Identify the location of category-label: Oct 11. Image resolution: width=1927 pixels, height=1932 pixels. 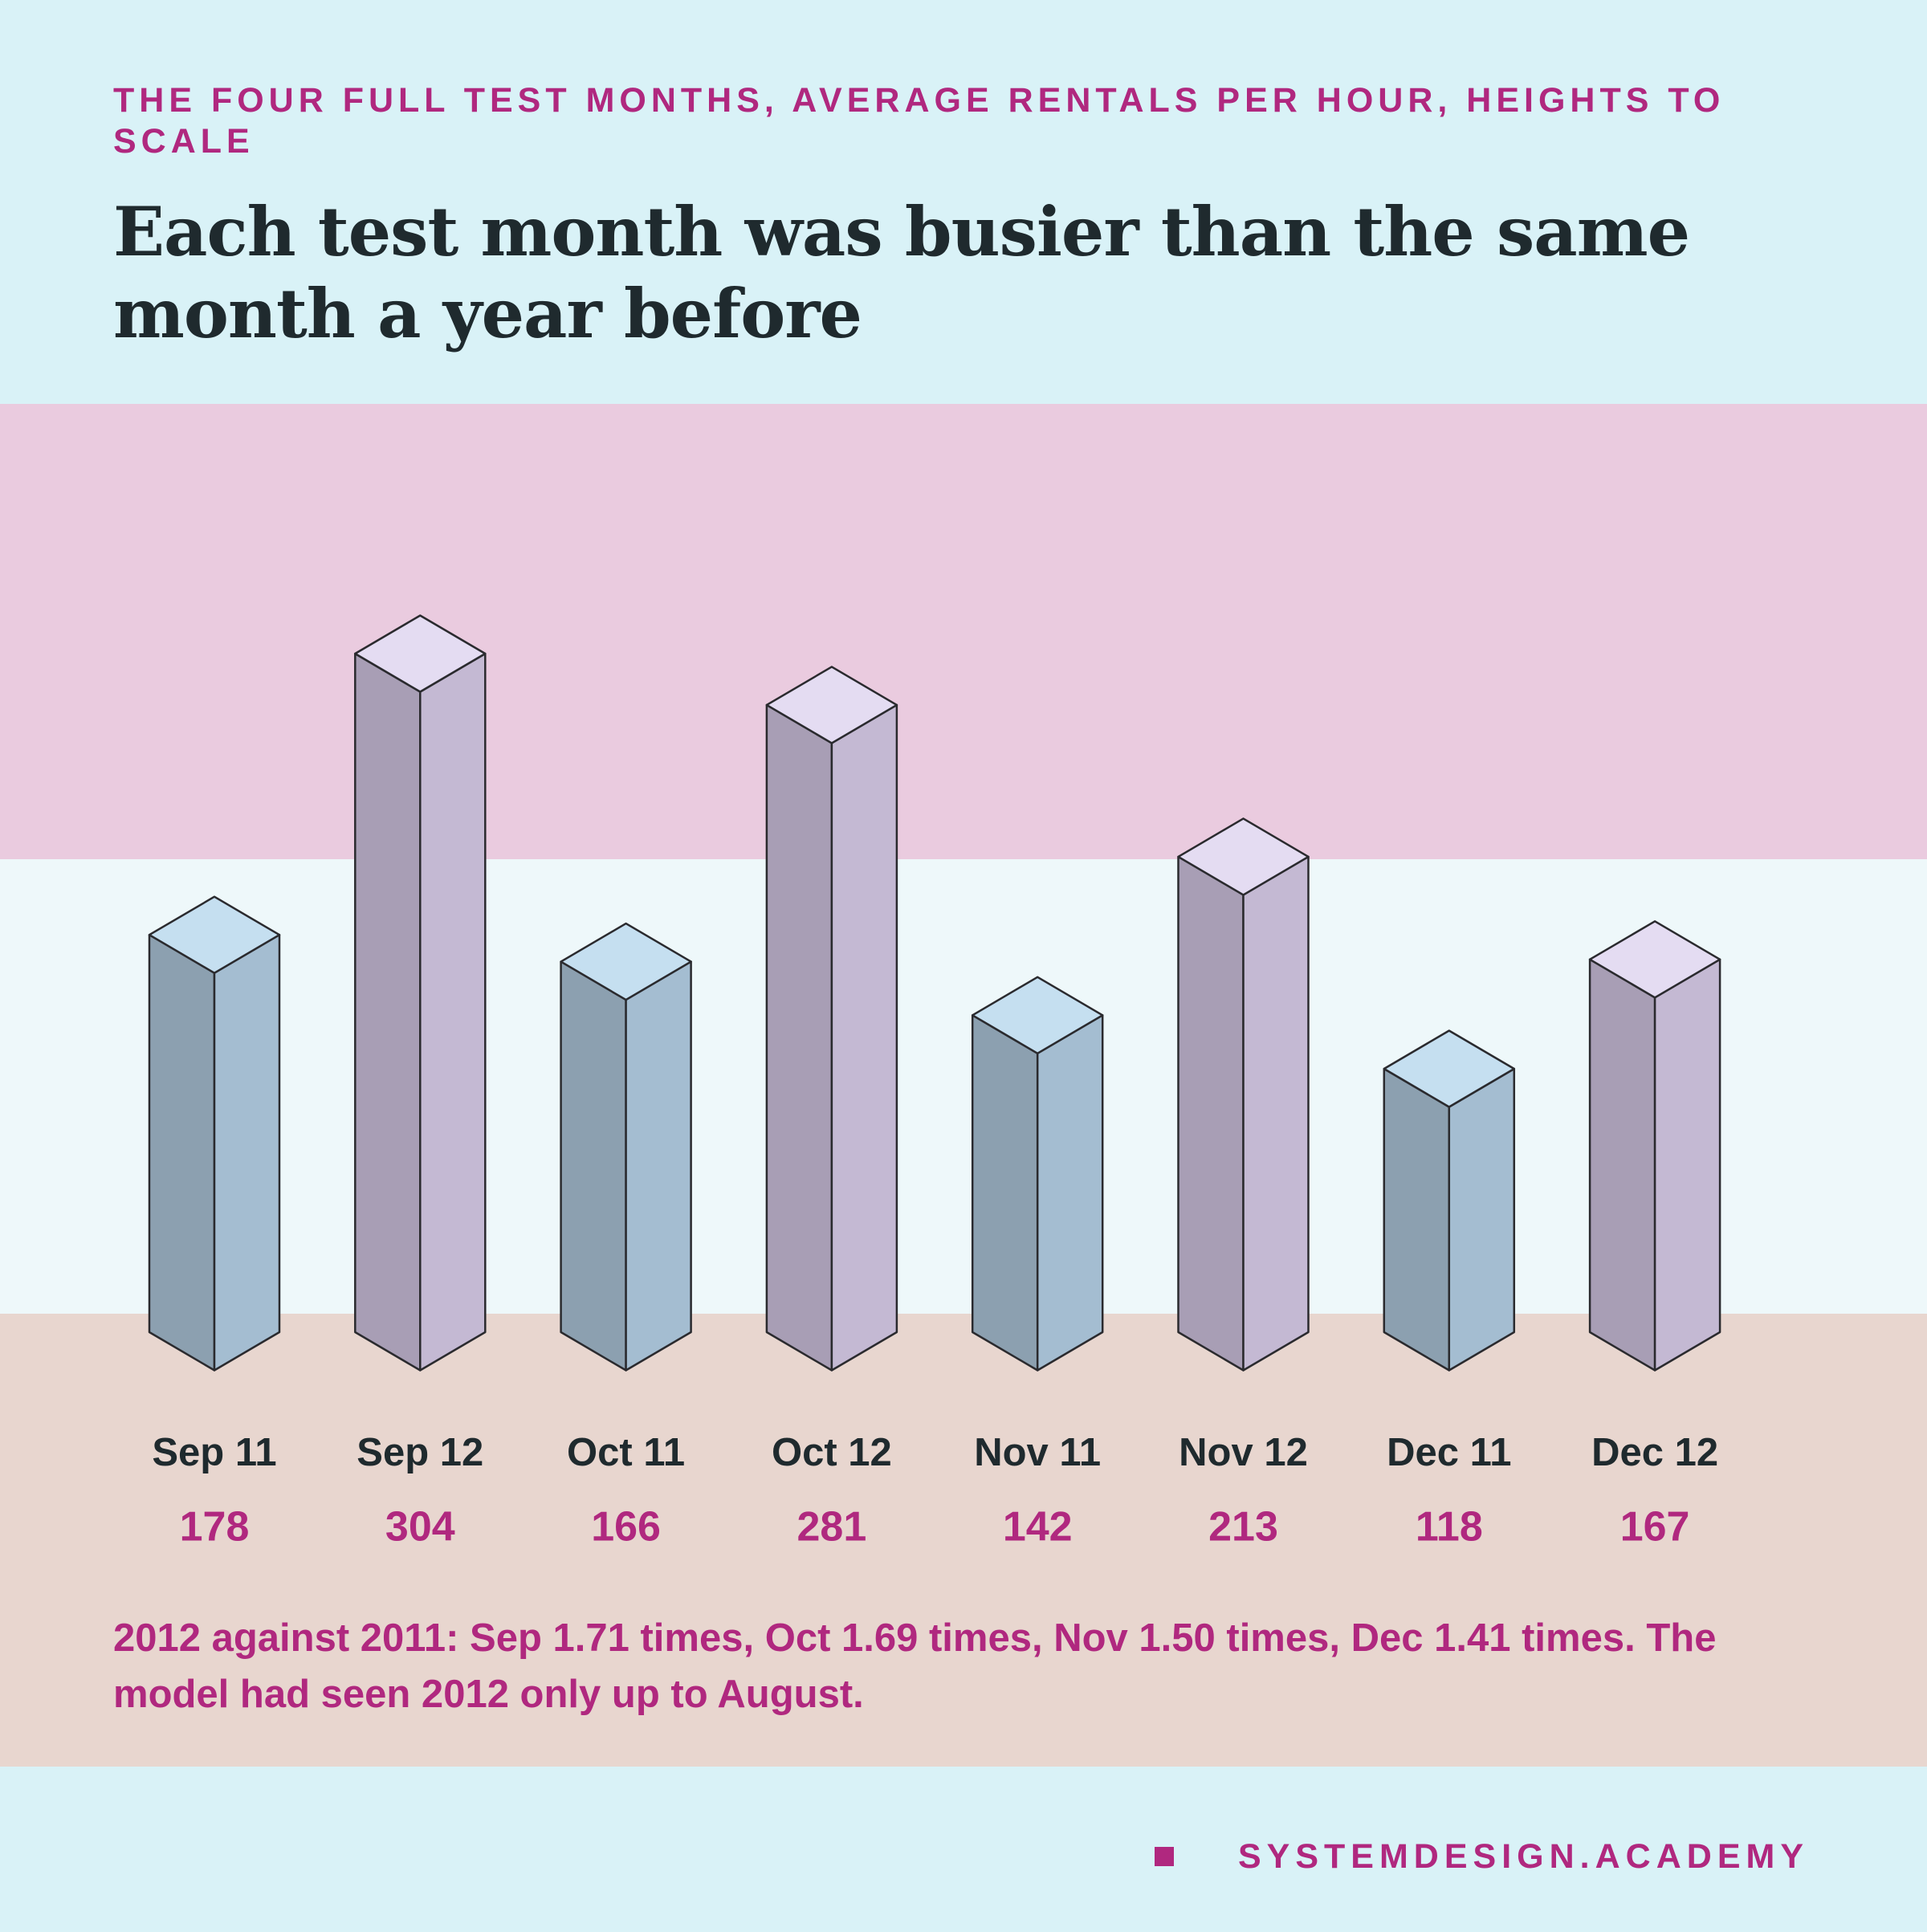
(626, 1452).